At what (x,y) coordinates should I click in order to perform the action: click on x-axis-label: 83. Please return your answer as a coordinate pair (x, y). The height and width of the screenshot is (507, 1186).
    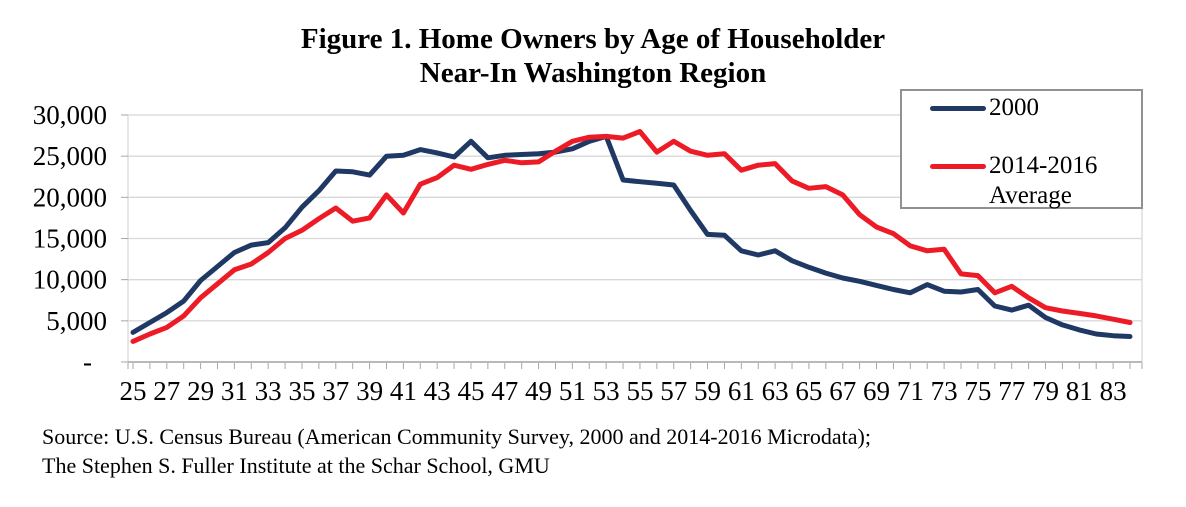
    Looking at the image, I should click on (1113, 391).